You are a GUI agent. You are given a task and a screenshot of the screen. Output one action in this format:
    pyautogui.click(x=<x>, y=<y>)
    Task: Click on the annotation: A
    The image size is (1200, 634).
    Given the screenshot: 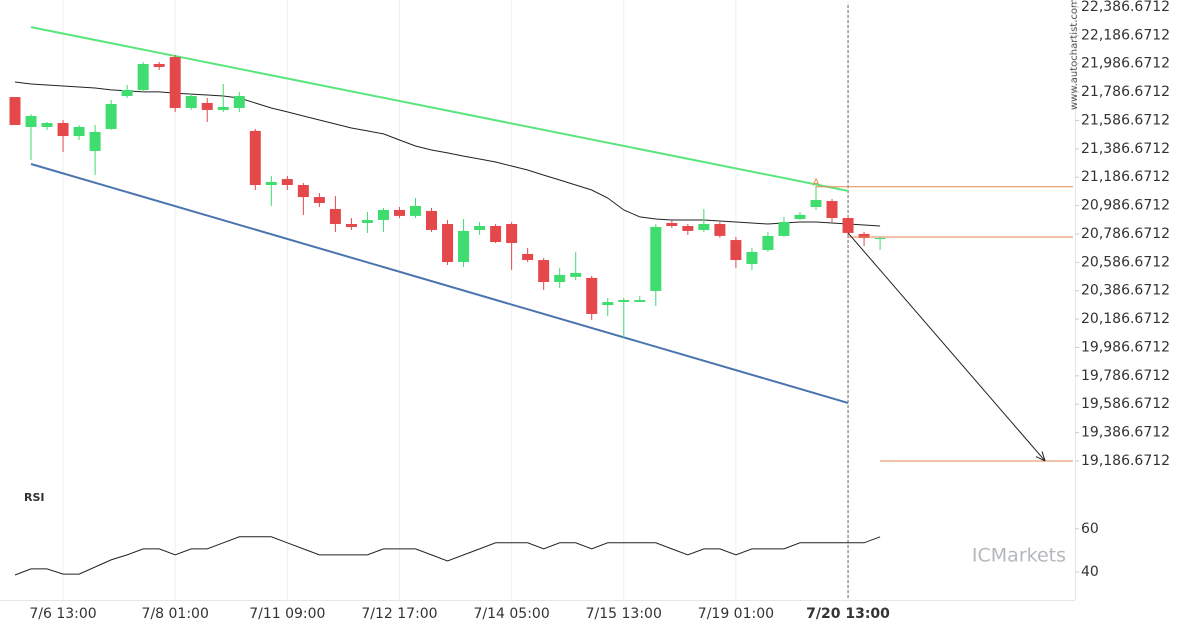 What is the action you would take?
    pyautogui.click(x=816, y=182)
    